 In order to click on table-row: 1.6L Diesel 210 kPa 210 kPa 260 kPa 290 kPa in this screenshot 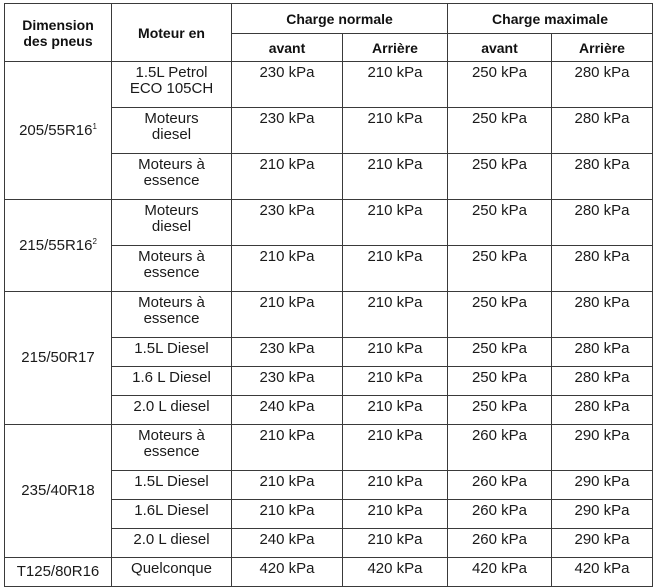, I will do `click(329, 514)`.